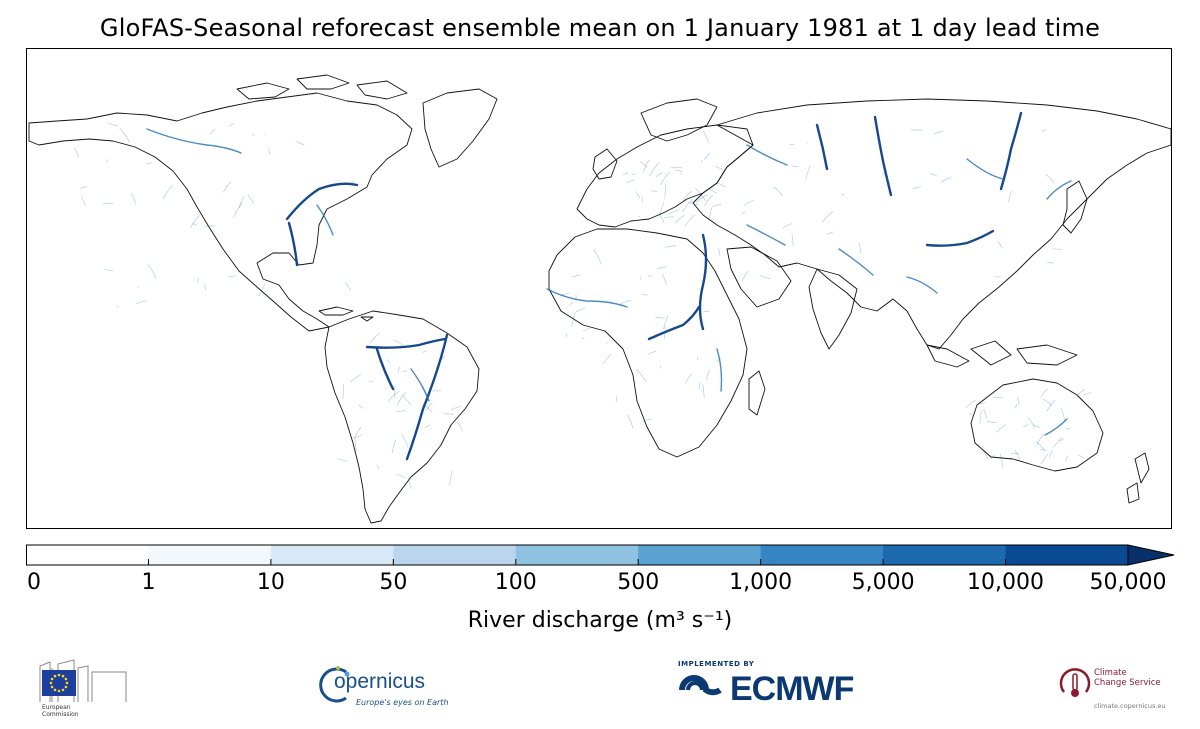 The width and height of the screenshot is (1200, 729). Describe the element at coordinates (322, 87) in the screenshot. I see `coast-arctic-islands` at that location.